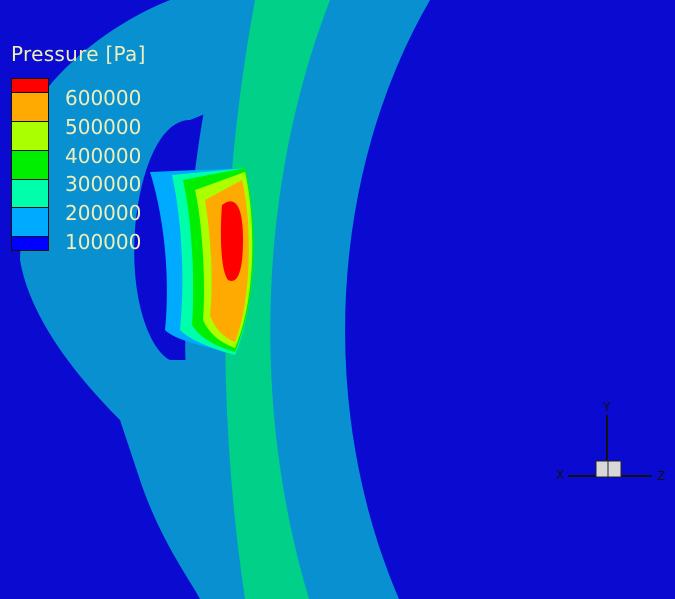  I want to click on legend-title: Pressure [Pa], so click(78, 54).